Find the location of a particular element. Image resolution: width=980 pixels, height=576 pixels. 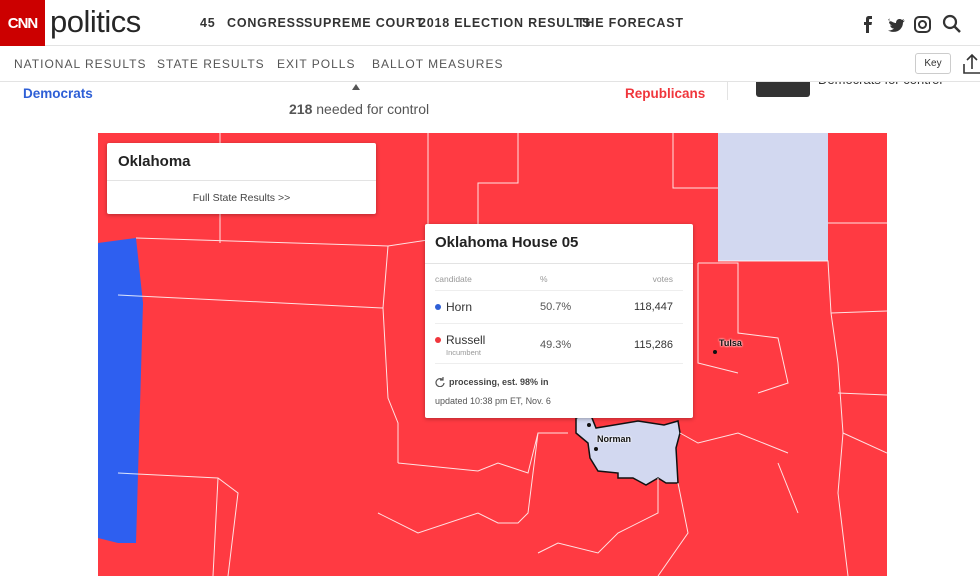

control-text: 218 needed for control is located at coordinates (359, 109).